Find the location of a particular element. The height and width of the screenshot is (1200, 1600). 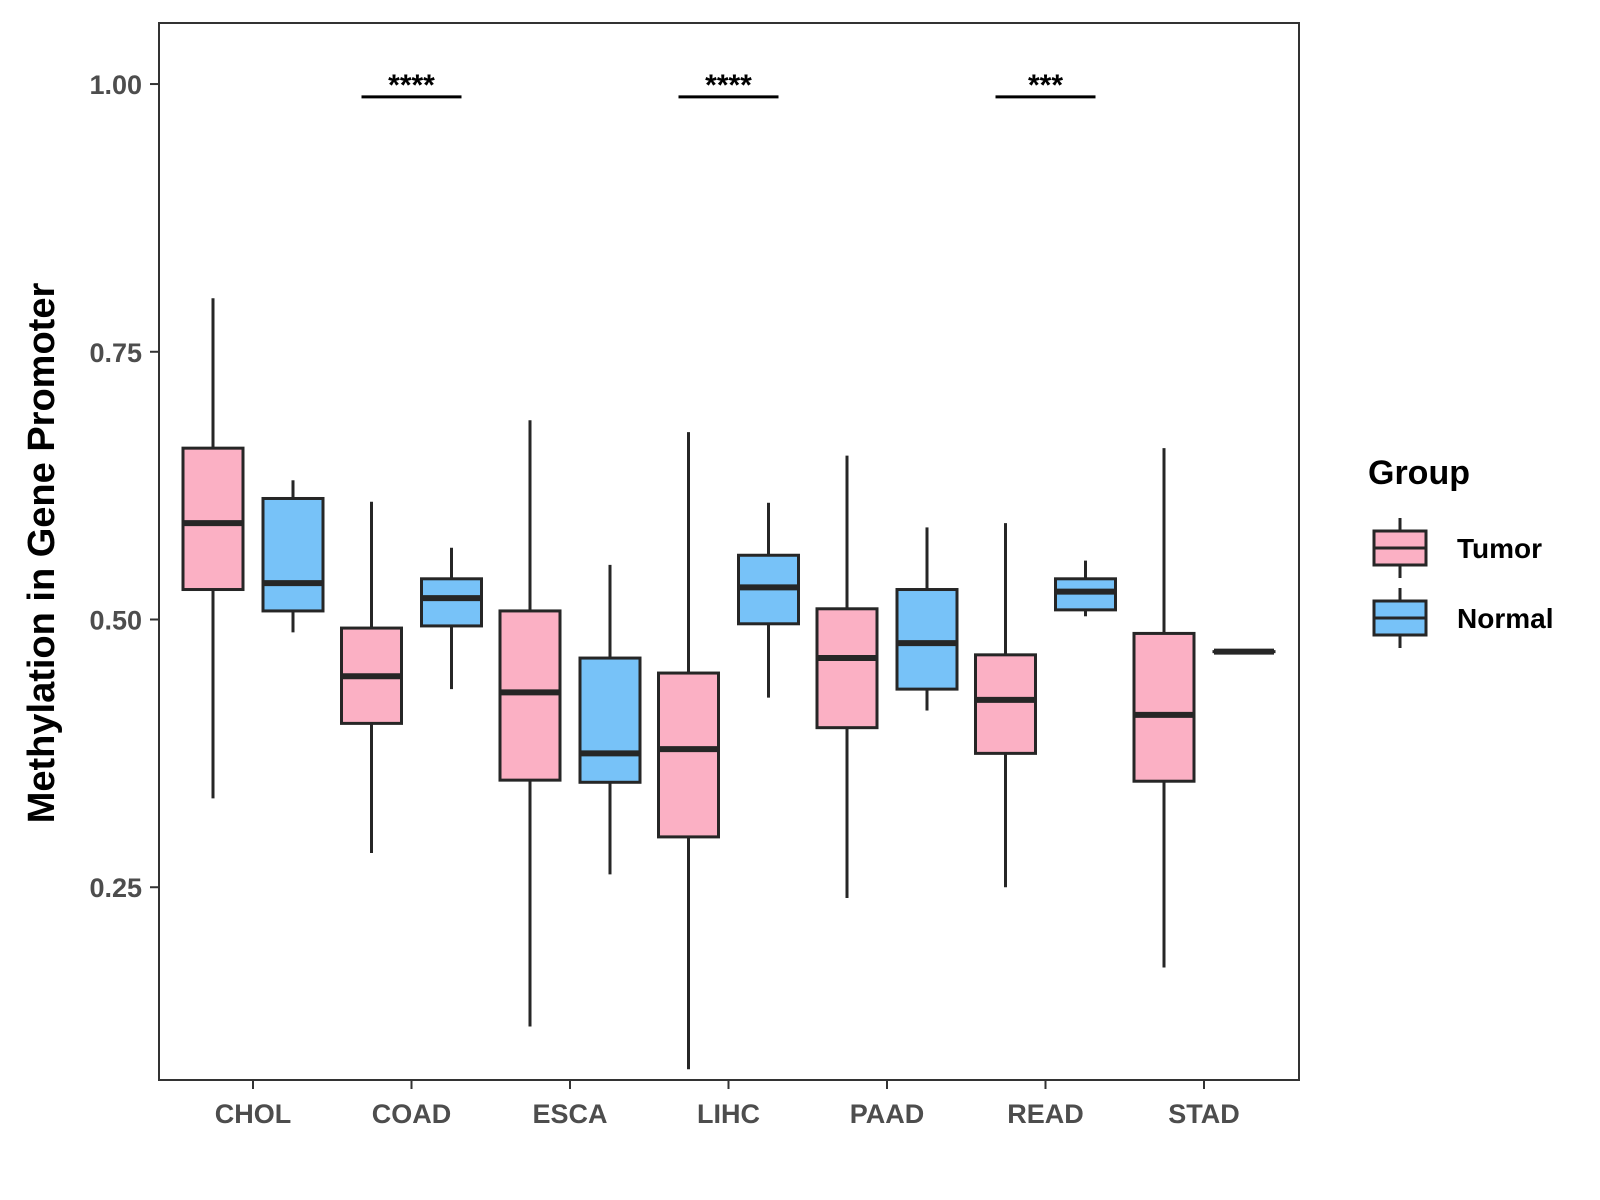

box-normal-lihc is located at coordinates (768, 600).